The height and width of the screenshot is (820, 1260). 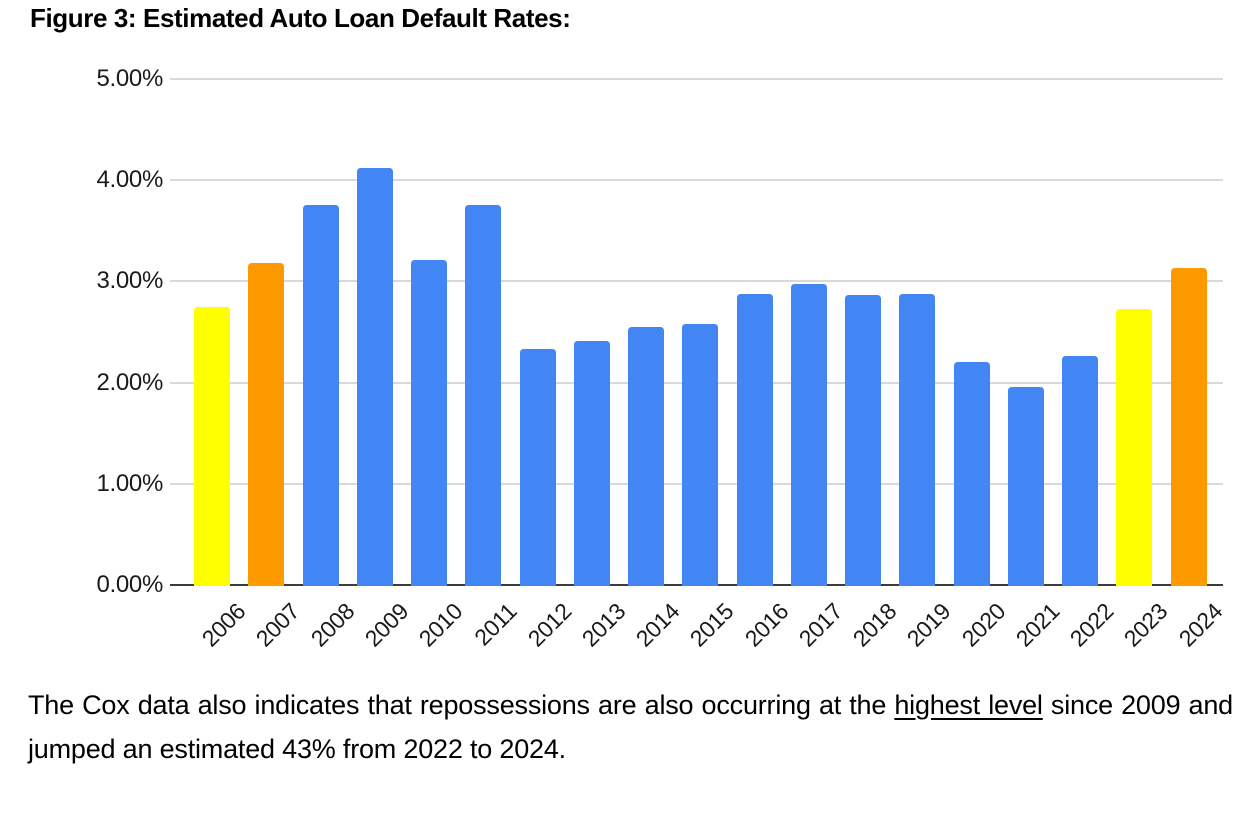 What do you see at coordinates (277, 625) in the screenshot?
I see `x-axis-tick-label: 2007` at bounding box center [277, 625].